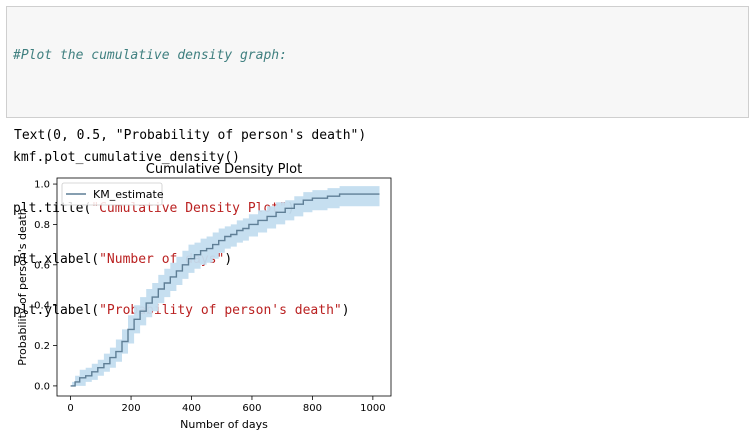 The width and height of the screenshot is (751, 438). What do you see at coordinates (56, 310) in the screenshot?
I see `code-text: plt.ylabel(` at bounding box center [56, 310].